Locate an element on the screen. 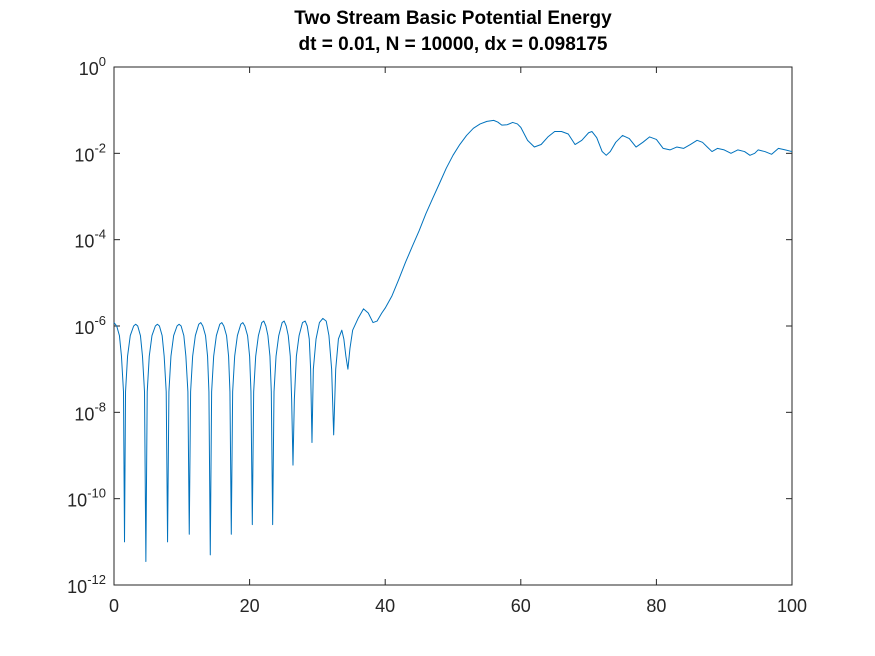 The height and width of the screenshot is (656, 875). x-tick-label: 60 is located at coordinates (521, 606).